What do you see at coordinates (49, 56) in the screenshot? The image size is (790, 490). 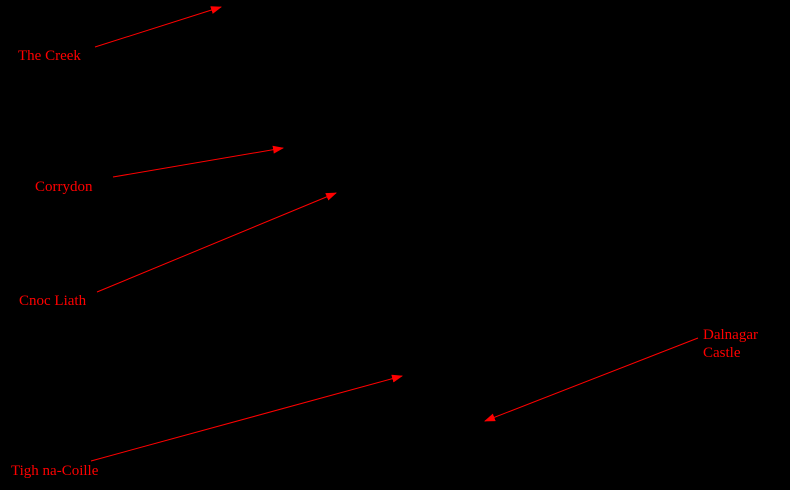 I see `label-the-creek: The Creek` at bounding box center [49, 56].